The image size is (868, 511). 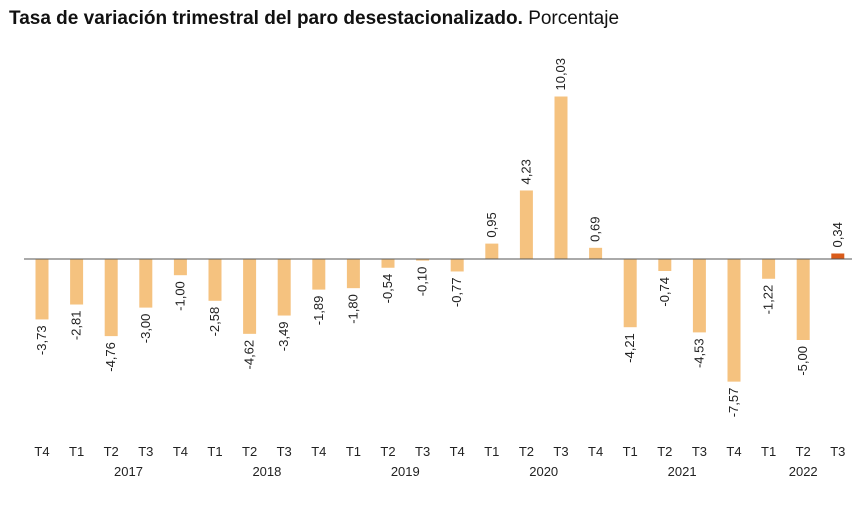 I want to click on tick-label-6: T2, so click(x=249, y=451).